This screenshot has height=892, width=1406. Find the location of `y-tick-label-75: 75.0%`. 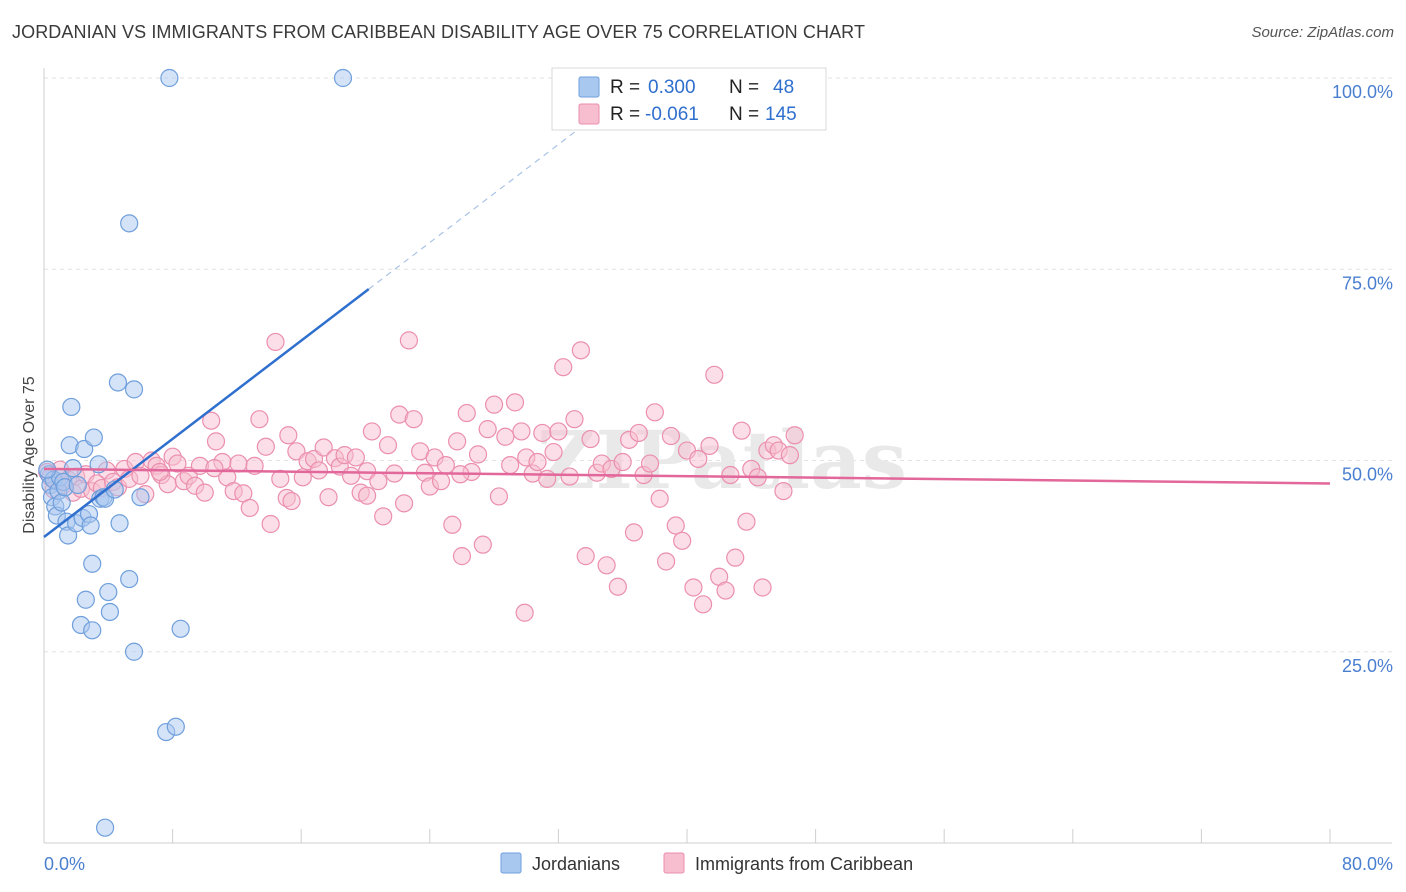

y-tick-label-75: 75.0% is located at coordinates (1367, 283).